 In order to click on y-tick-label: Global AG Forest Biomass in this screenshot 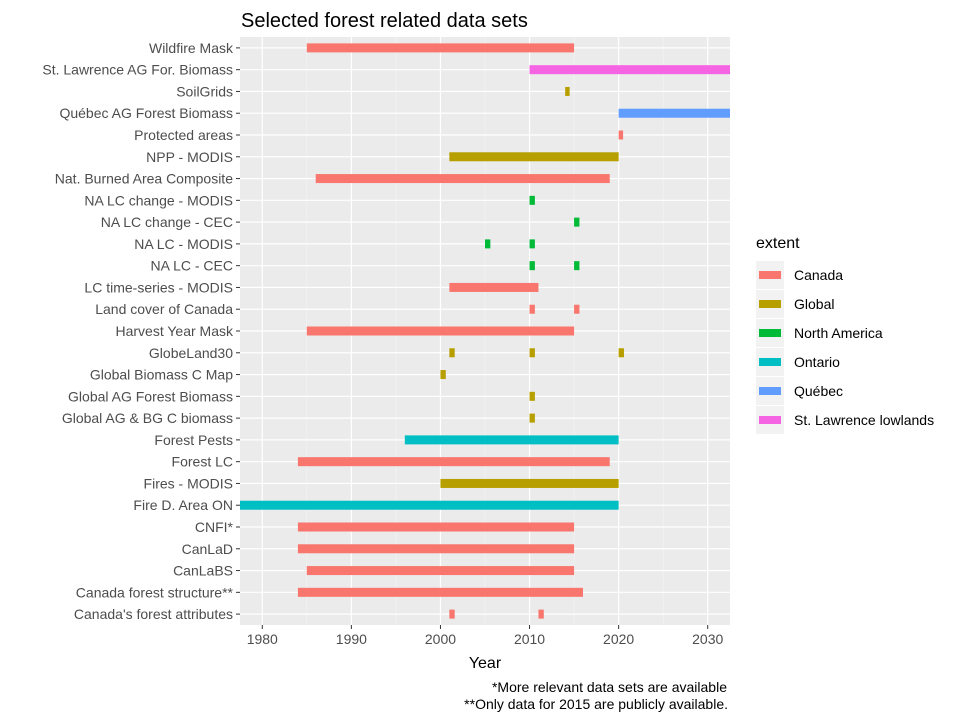, I will do `click(150, 396)`.